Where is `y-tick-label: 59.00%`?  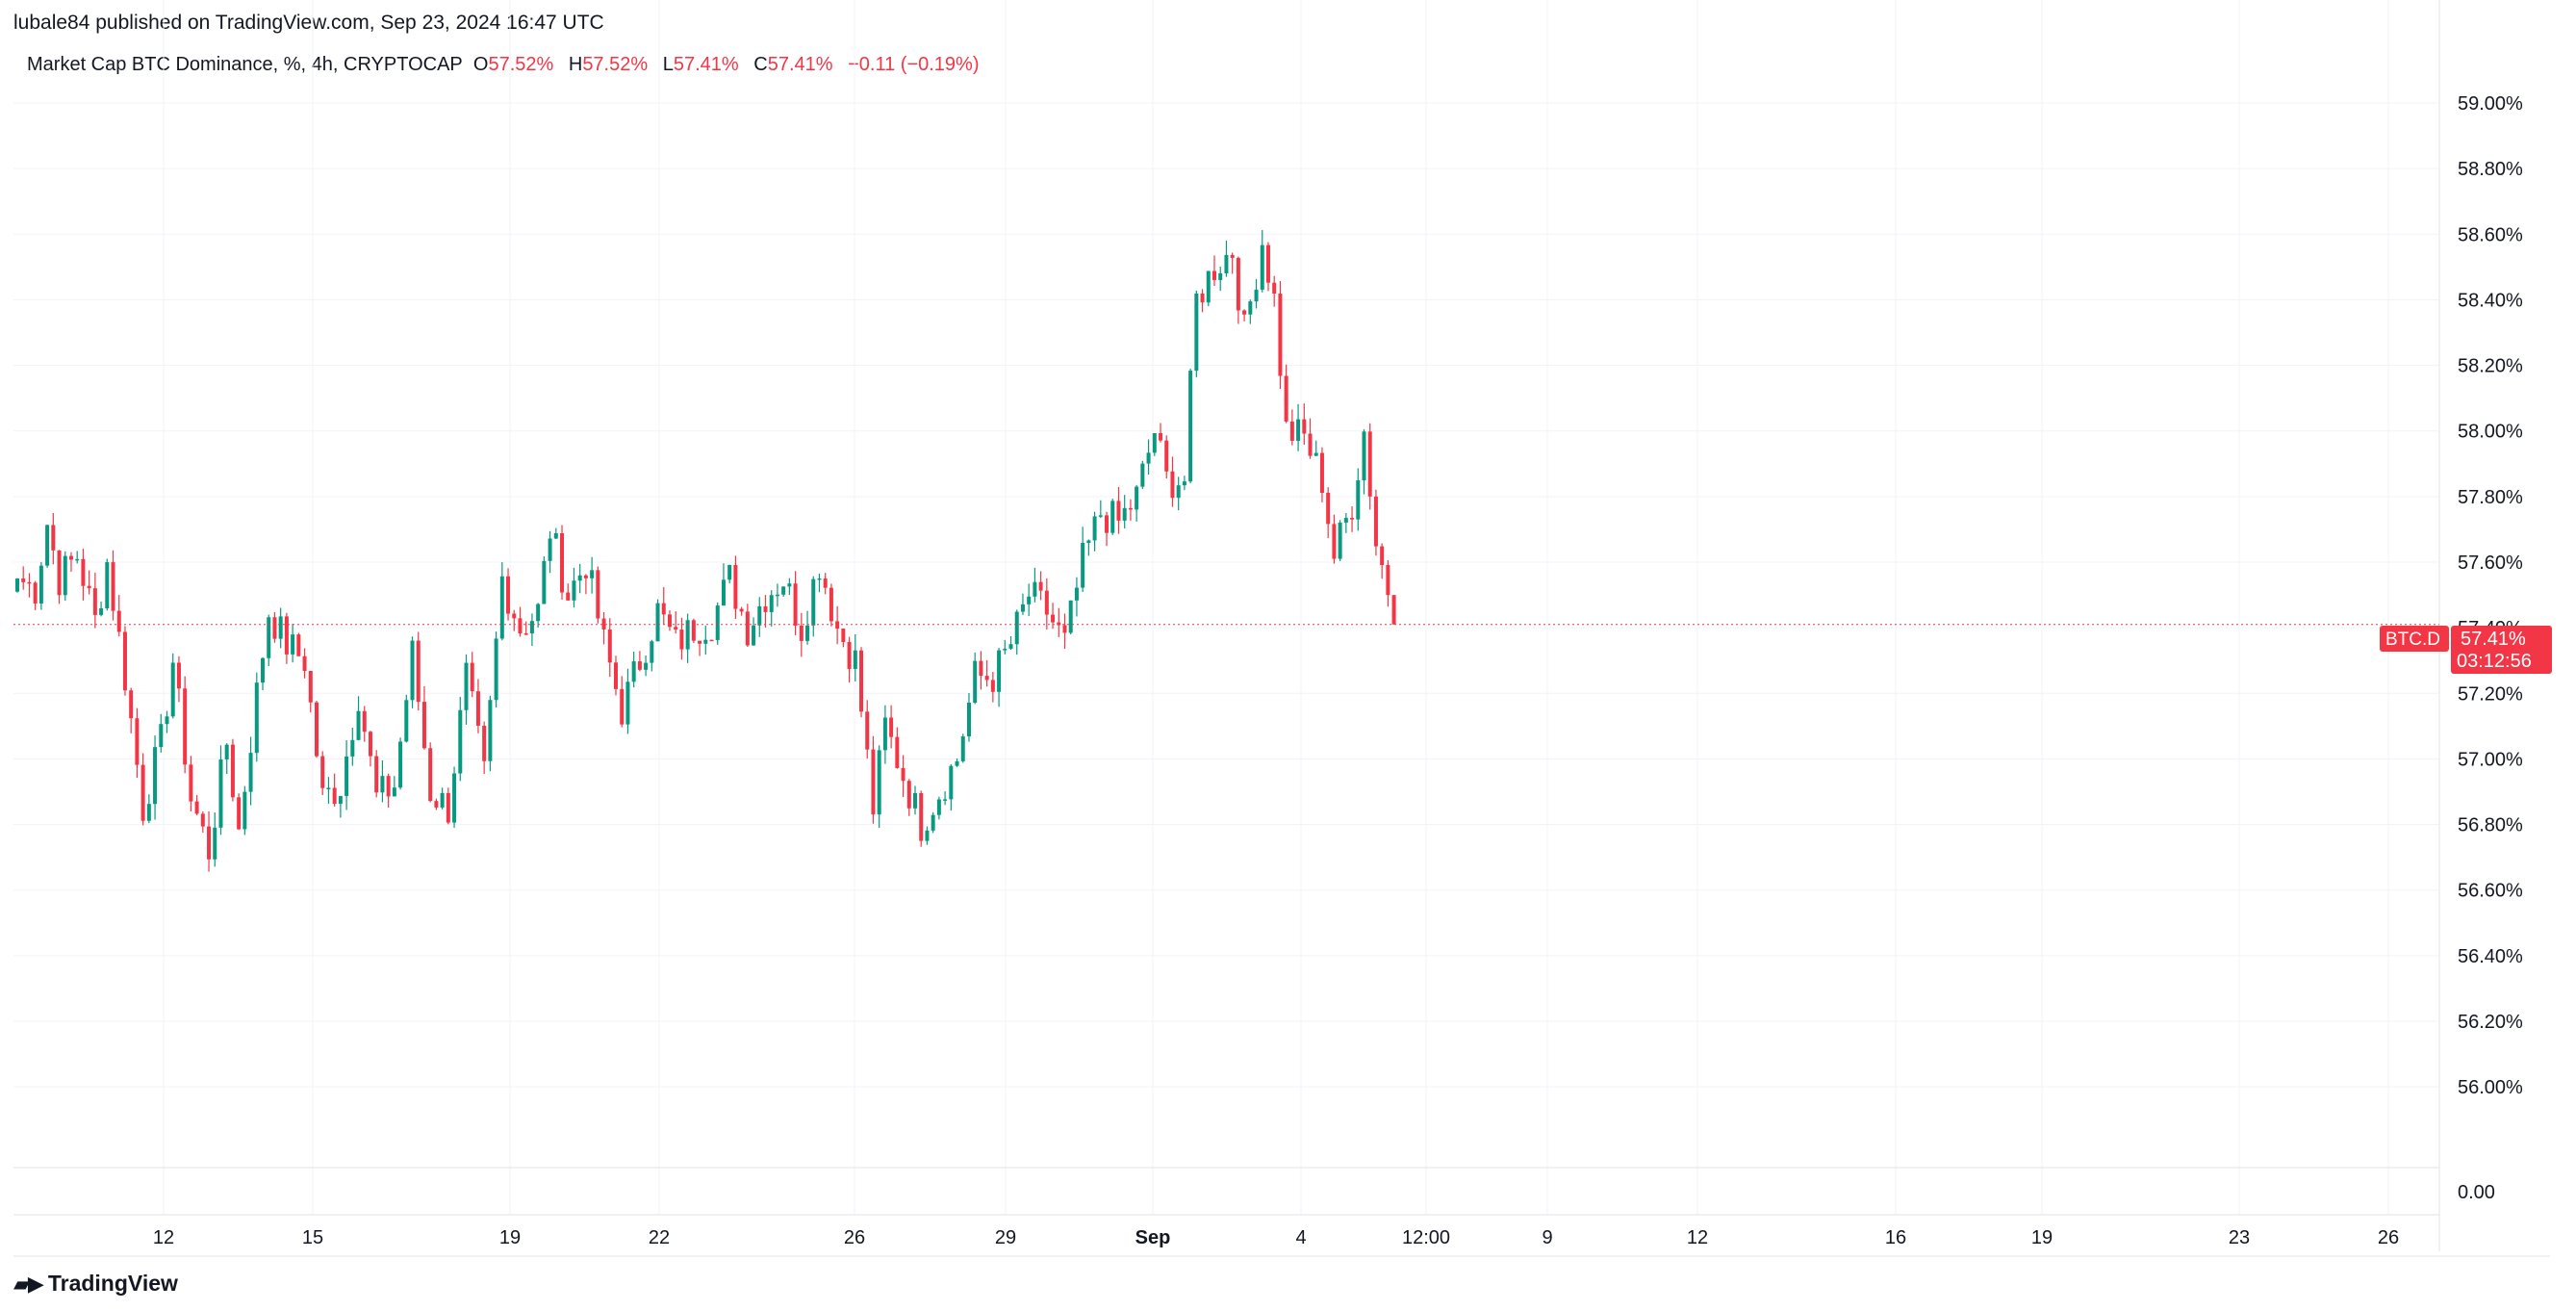 y-tick-label: 59.00% is located at coordinates (2490, 104).